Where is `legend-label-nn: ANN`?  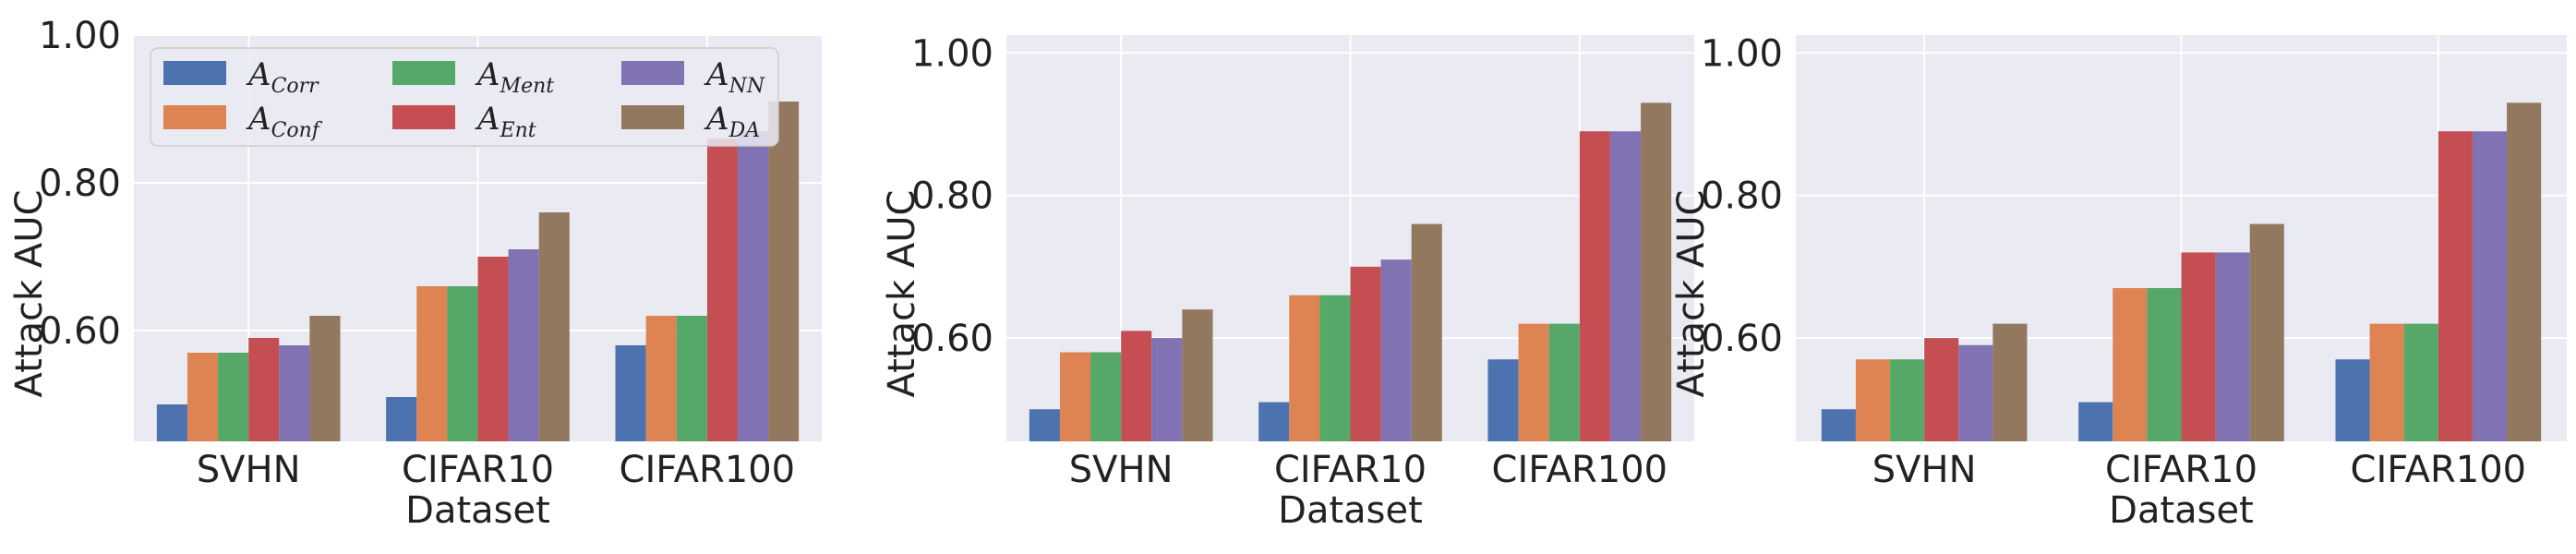 legend-label-nn: ANN is located at coordinates (734, 77).